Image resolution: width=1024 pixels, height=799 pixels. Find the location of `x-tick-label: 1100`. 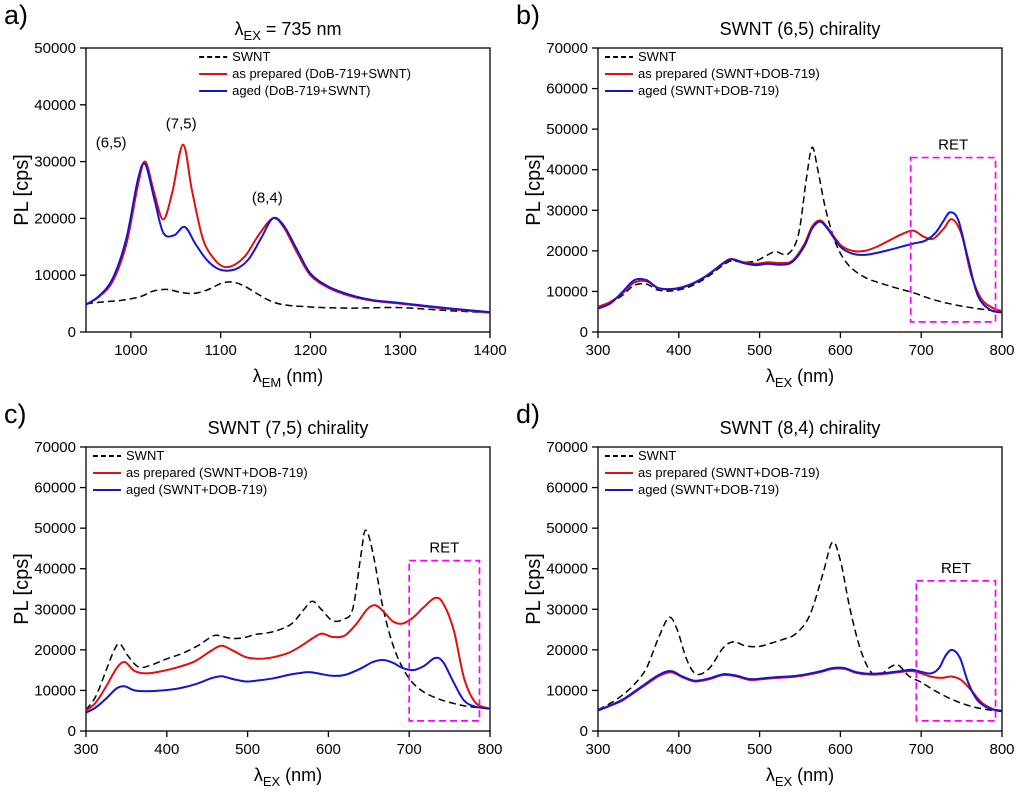

x-tick-label: 1100 is located at coordinates (221, 350).